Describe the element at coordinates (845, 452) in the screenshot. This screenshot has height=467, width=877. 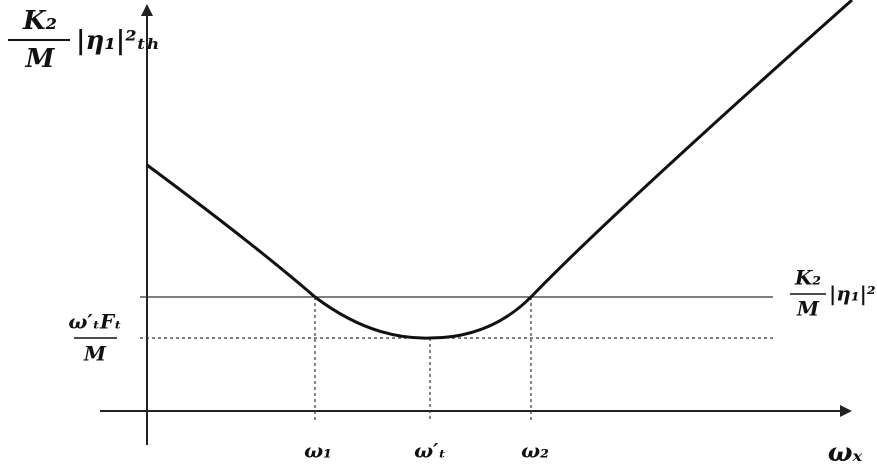
I see `x-label: ωₓ` at that location.